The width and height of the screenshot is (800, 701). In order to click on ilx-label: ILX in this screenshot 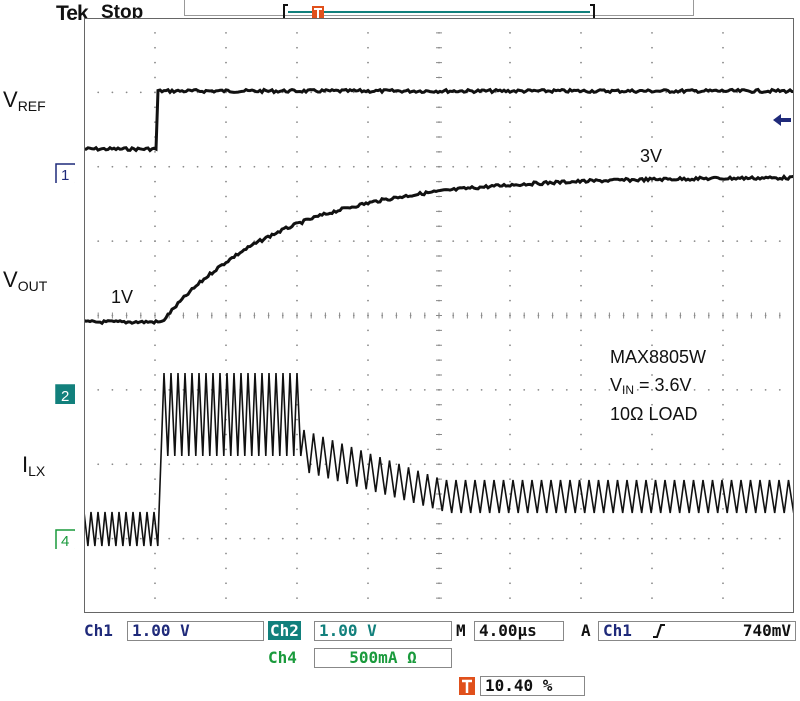, I will do `click(34, 465)`.